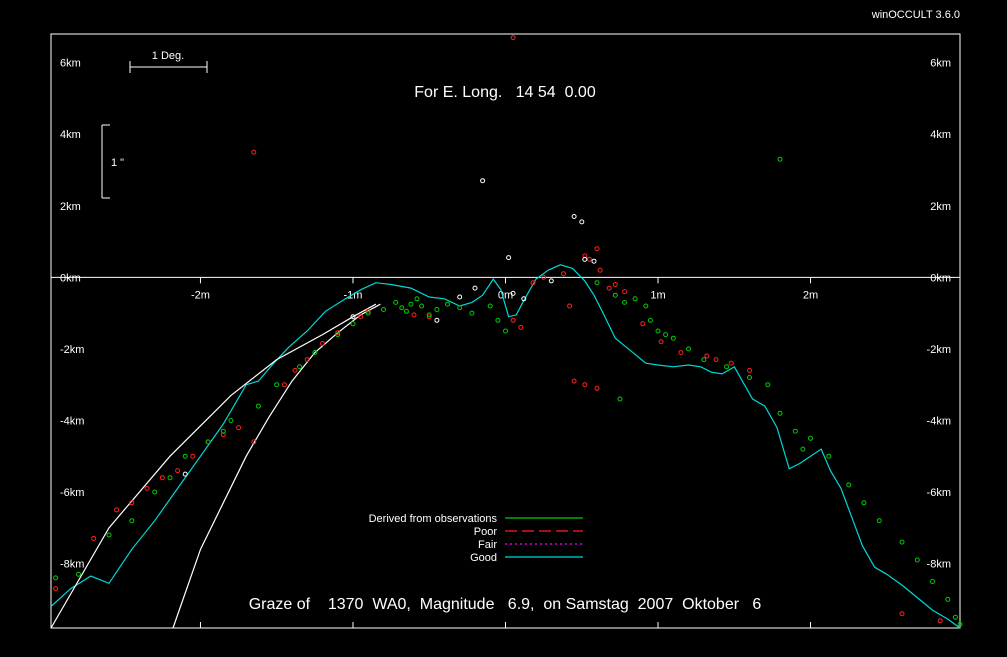 Image resolution: width=1007 pixels, height=657 pixels. What do you see at coordinates (915, 15) in the screenshot?
I see `version-label: winOCCULT 3.6.0` at bounding box center [915, 15].